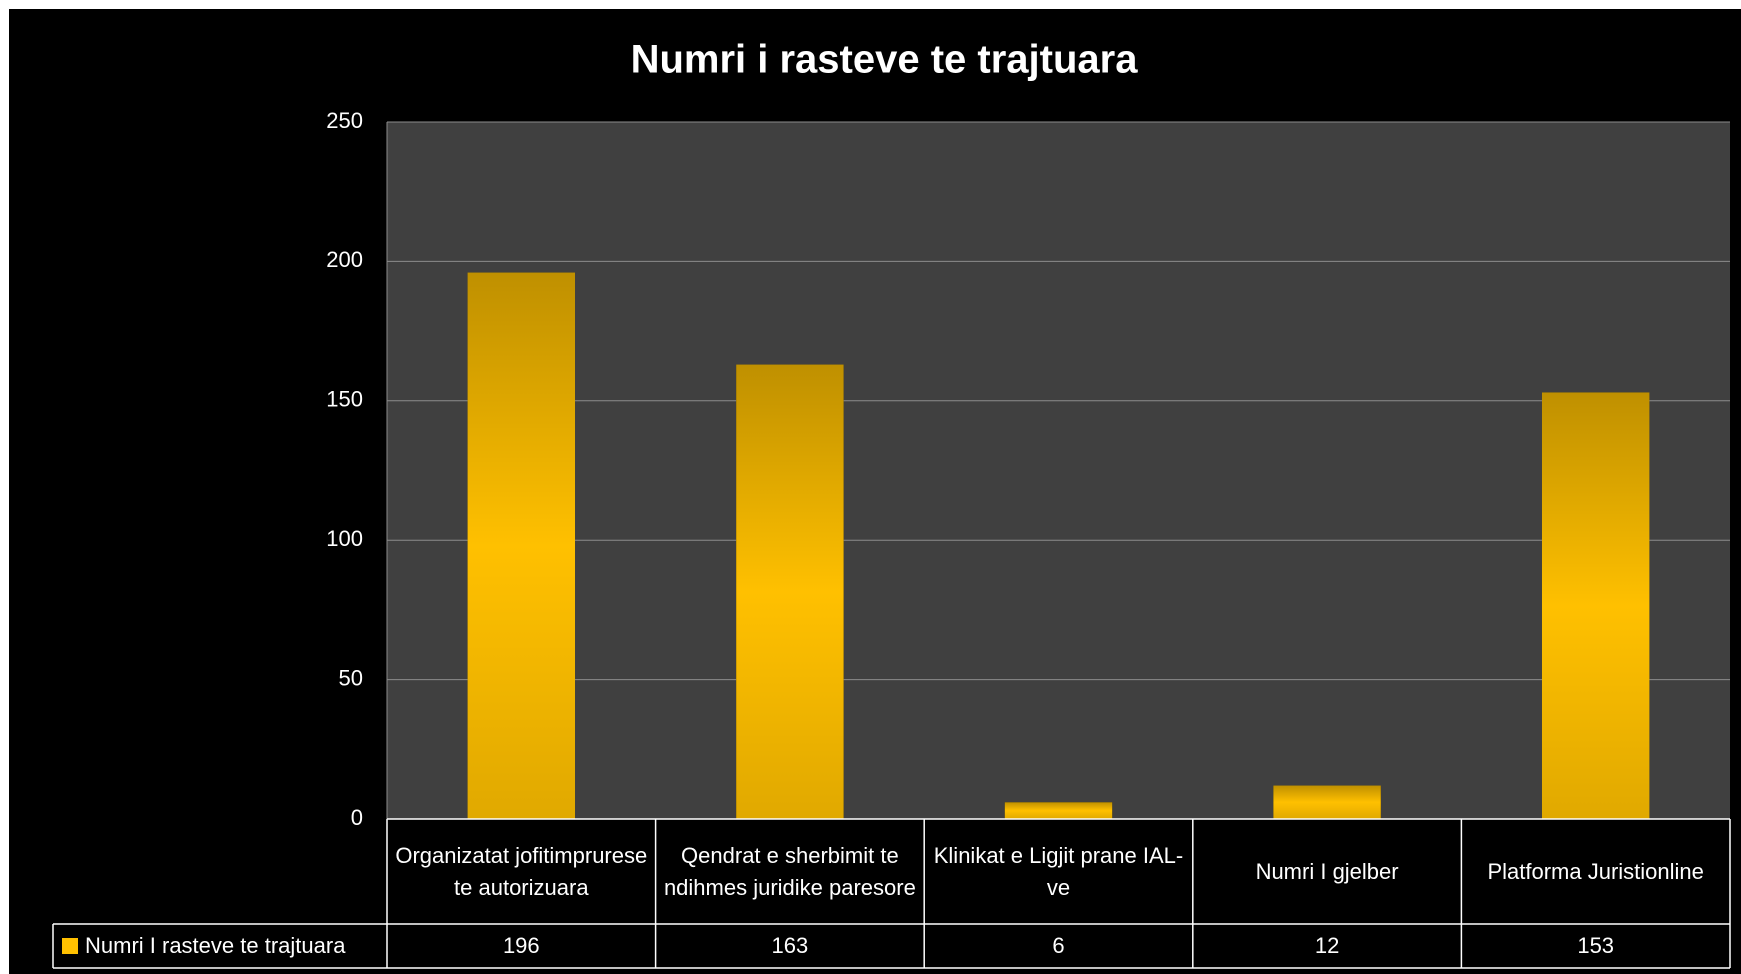 Image resolution: width=1741 pixels, height=974 pixels. I want to click on value-label: 196, so click(521, 946).